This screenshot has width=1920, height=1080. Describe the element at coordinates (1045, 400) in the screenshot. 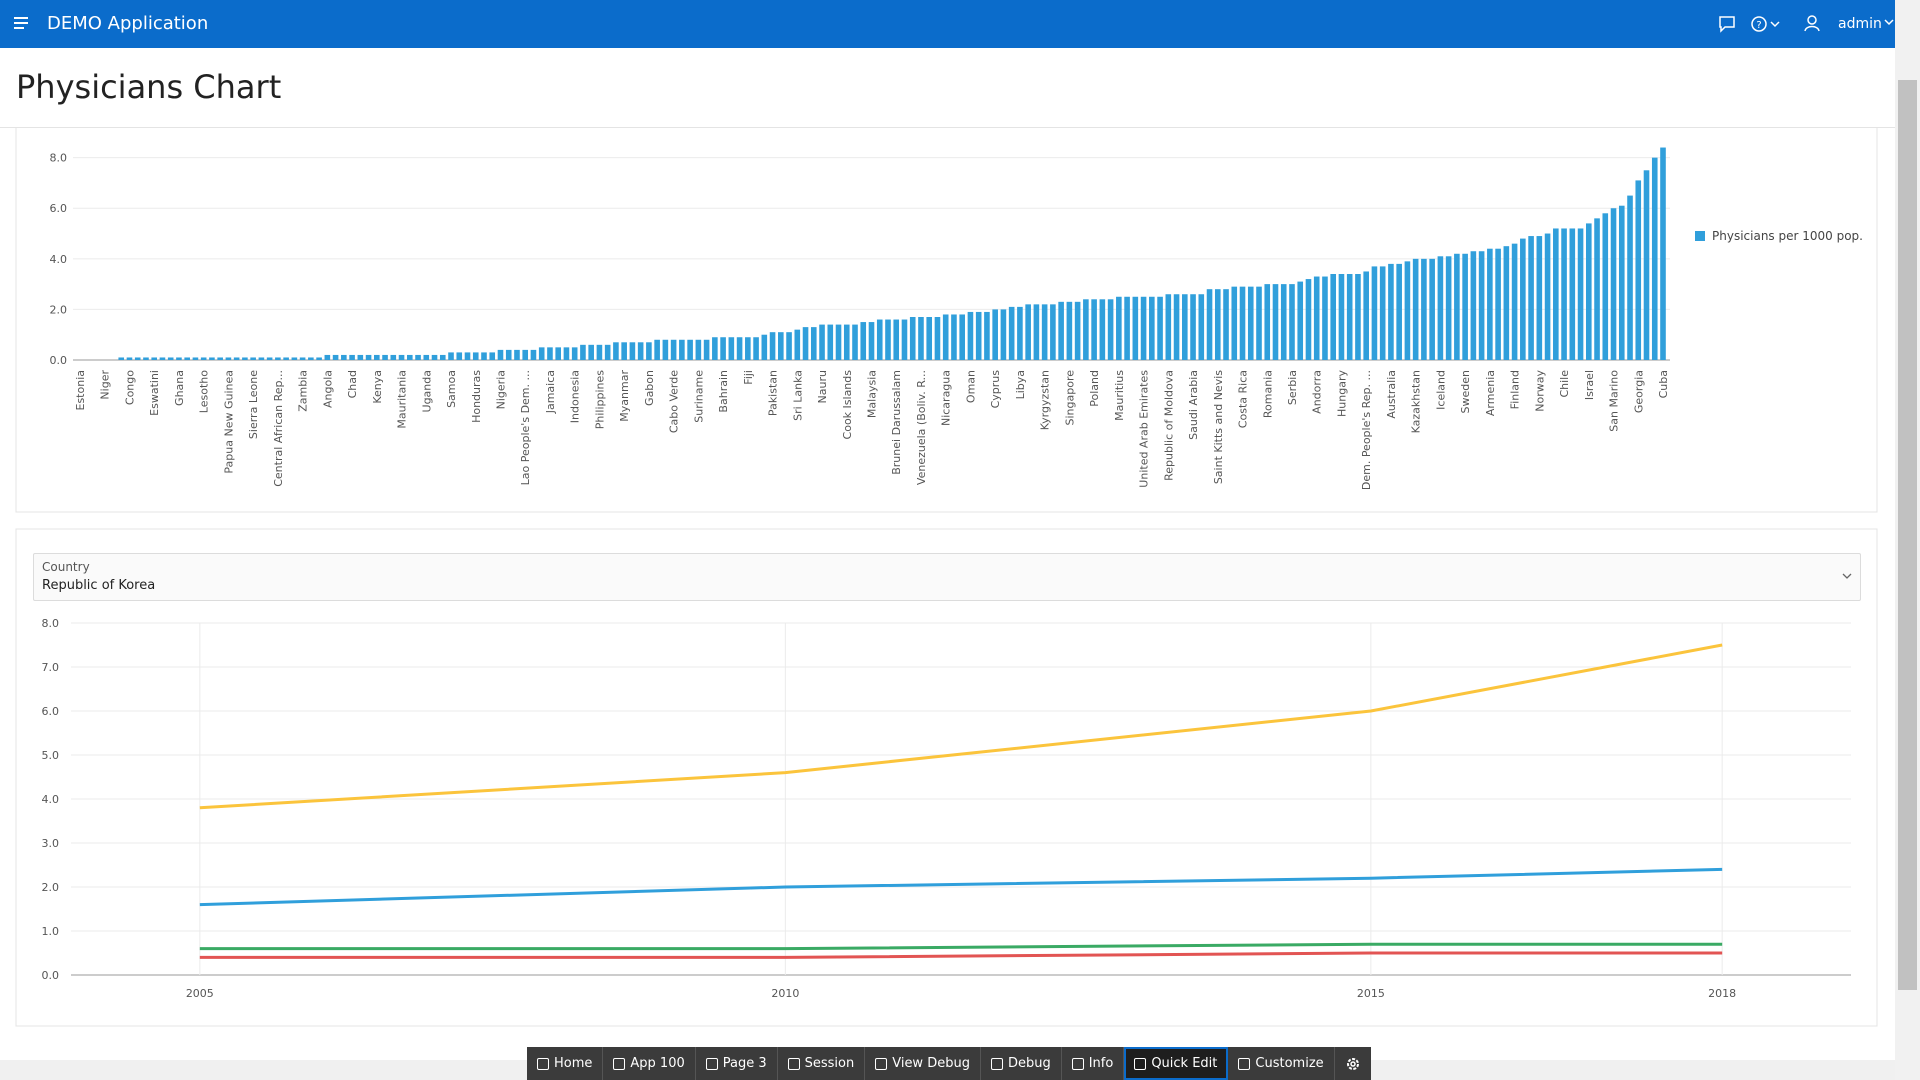

I see `x-tick-label: Kyrgyzstan` at that location.